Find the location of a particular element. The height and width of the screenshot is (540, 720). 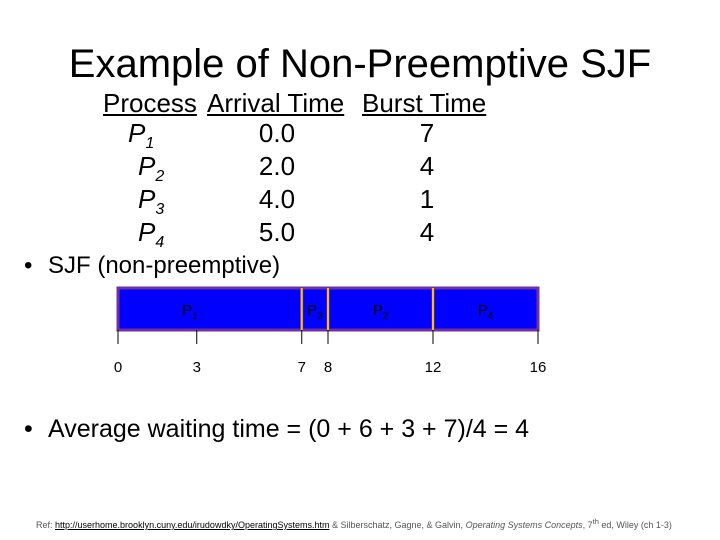

block-label: P4 is located at coordinates (486, 312).